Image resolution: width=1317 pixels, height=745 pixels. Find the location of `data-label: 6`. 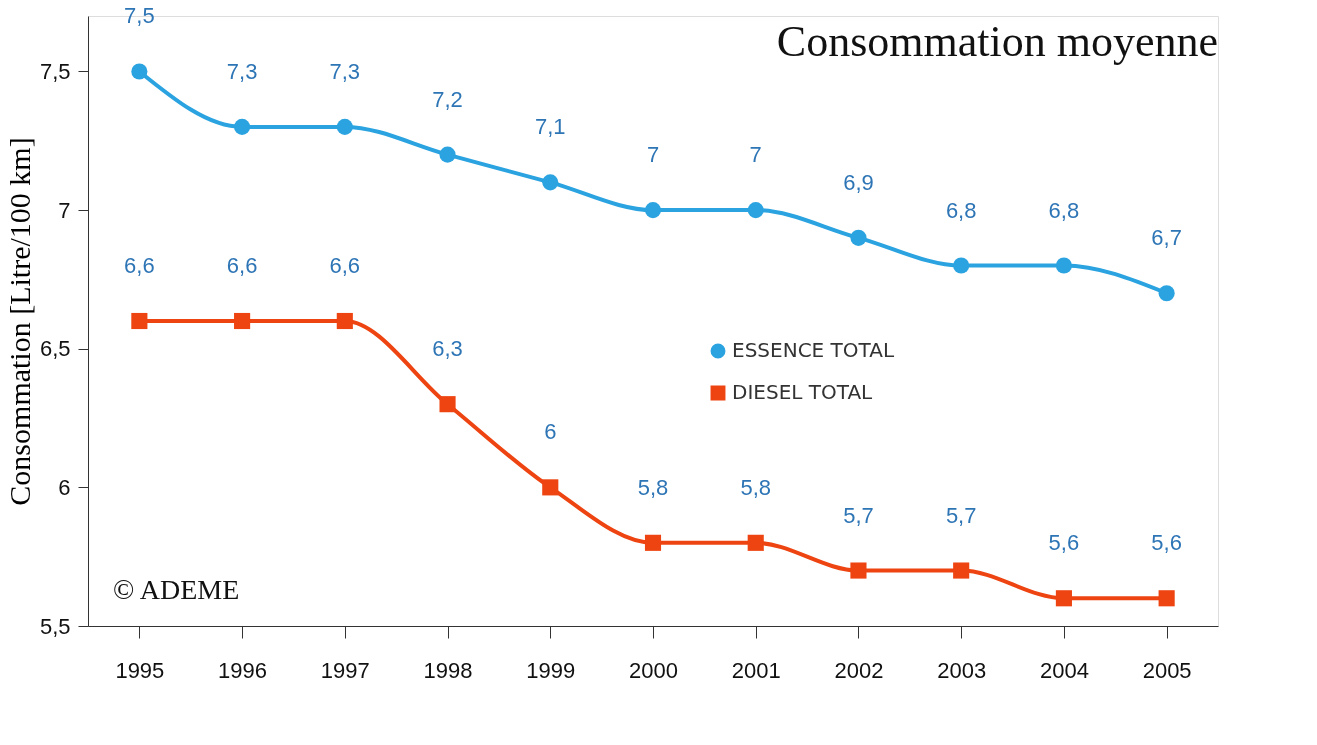

data-label: 6 is located at coordinates (550, 432).